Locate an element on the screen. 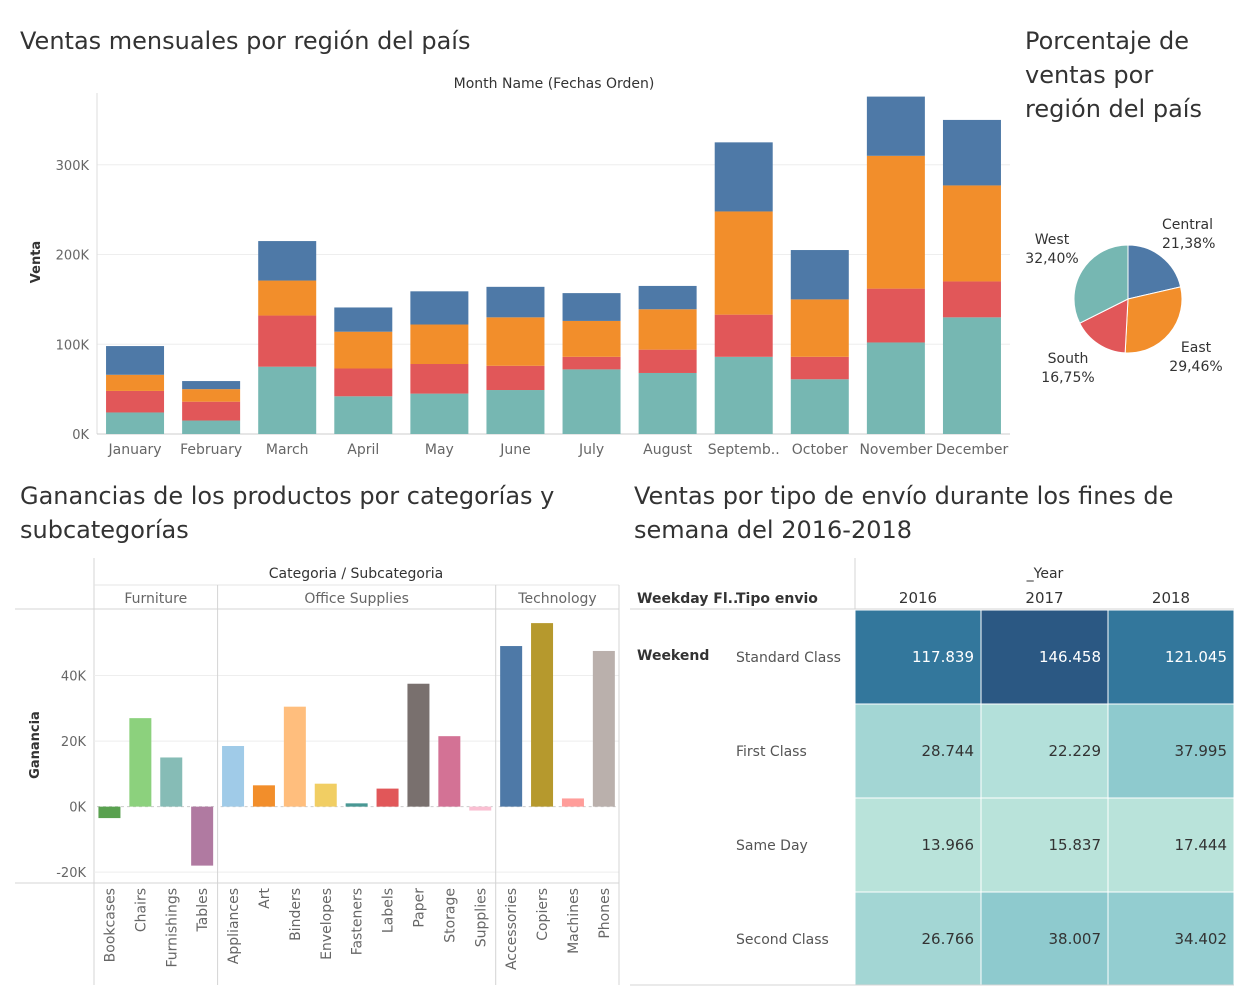 The height and width of the screenshot is (1000, 1250). monthly-x-tick-label: December is located at coordinates (972, 450).